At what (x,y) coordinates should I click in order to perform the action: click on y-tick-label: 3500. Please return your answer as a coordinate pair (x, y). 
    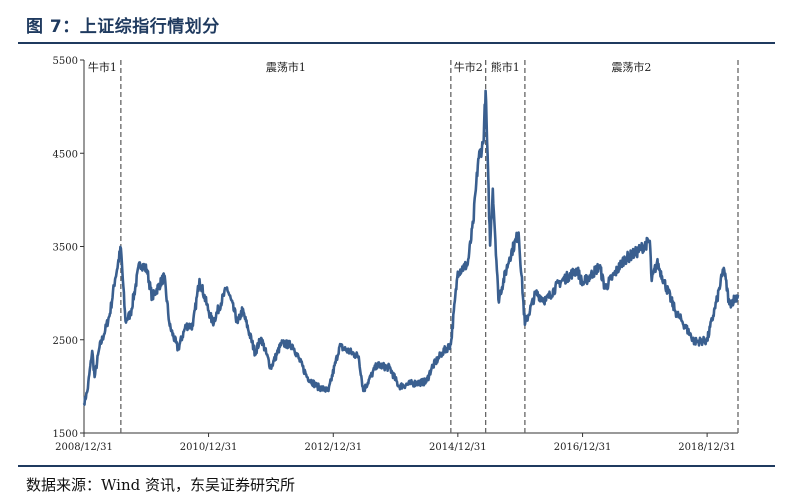
    Looking at the image, I should click on (65, 248).